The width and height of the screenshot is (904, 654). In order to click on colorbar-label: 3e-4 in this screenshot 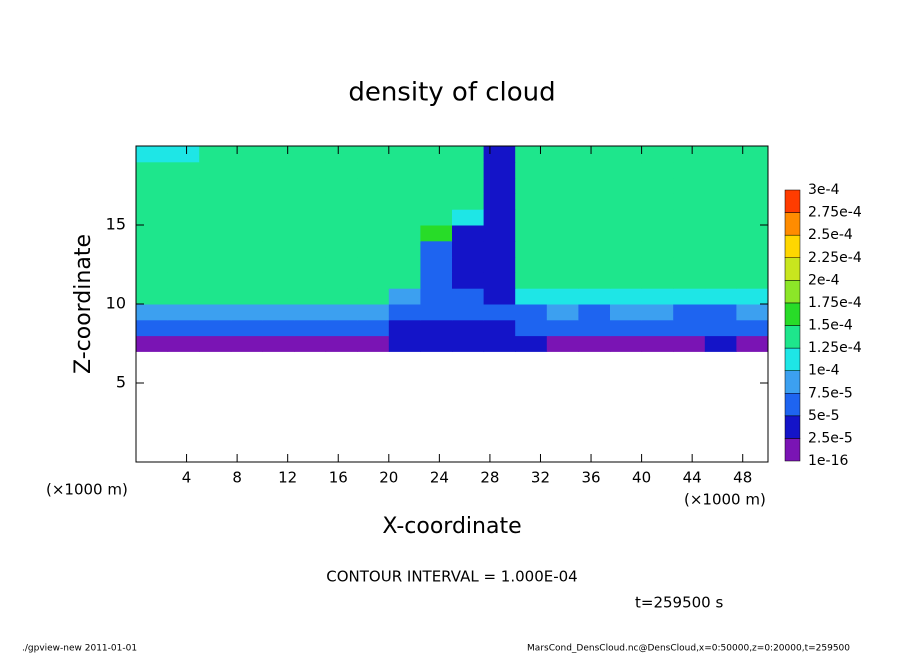, I will do `click(824, 190)`.